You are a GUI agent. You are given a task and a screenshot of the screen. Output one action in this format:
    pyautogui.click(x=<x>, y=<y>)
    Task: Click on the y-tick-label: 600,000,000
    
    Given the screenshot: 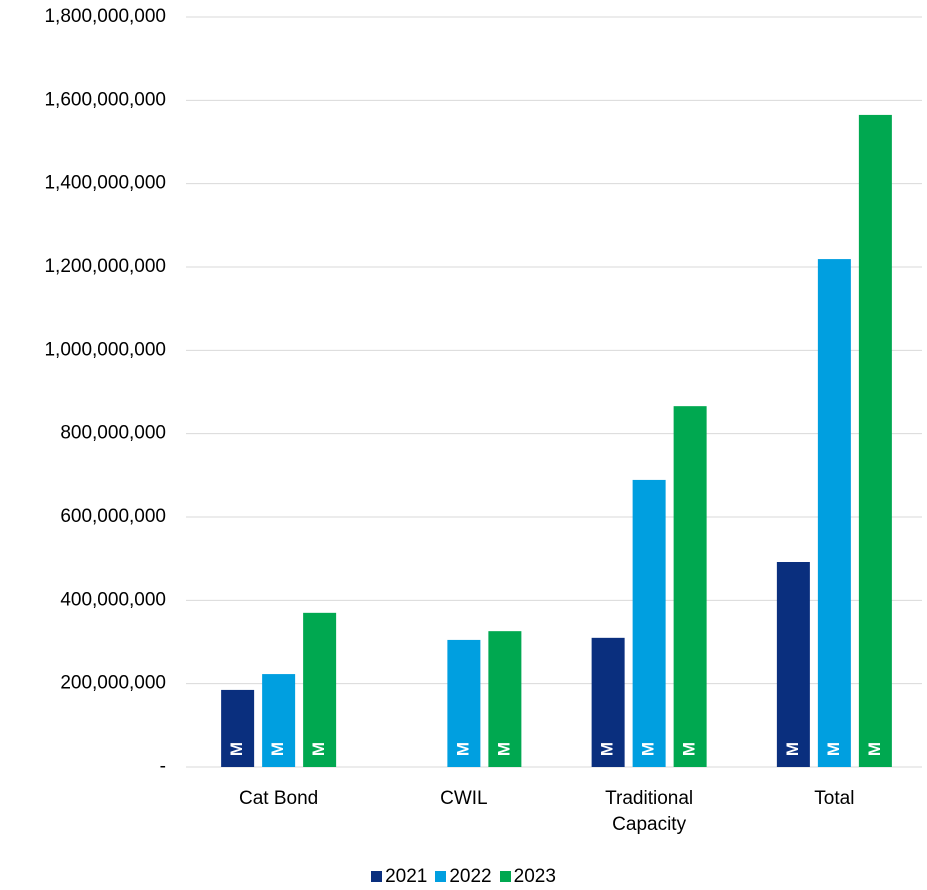 What is the action you would take?
    pyautogui.click(x=113, y=516)
    